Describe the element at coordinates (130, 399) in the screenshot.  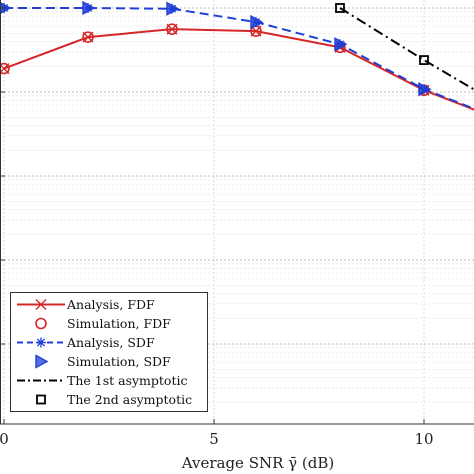
I see `legend-label: The 2nd asymptotic` at that location.